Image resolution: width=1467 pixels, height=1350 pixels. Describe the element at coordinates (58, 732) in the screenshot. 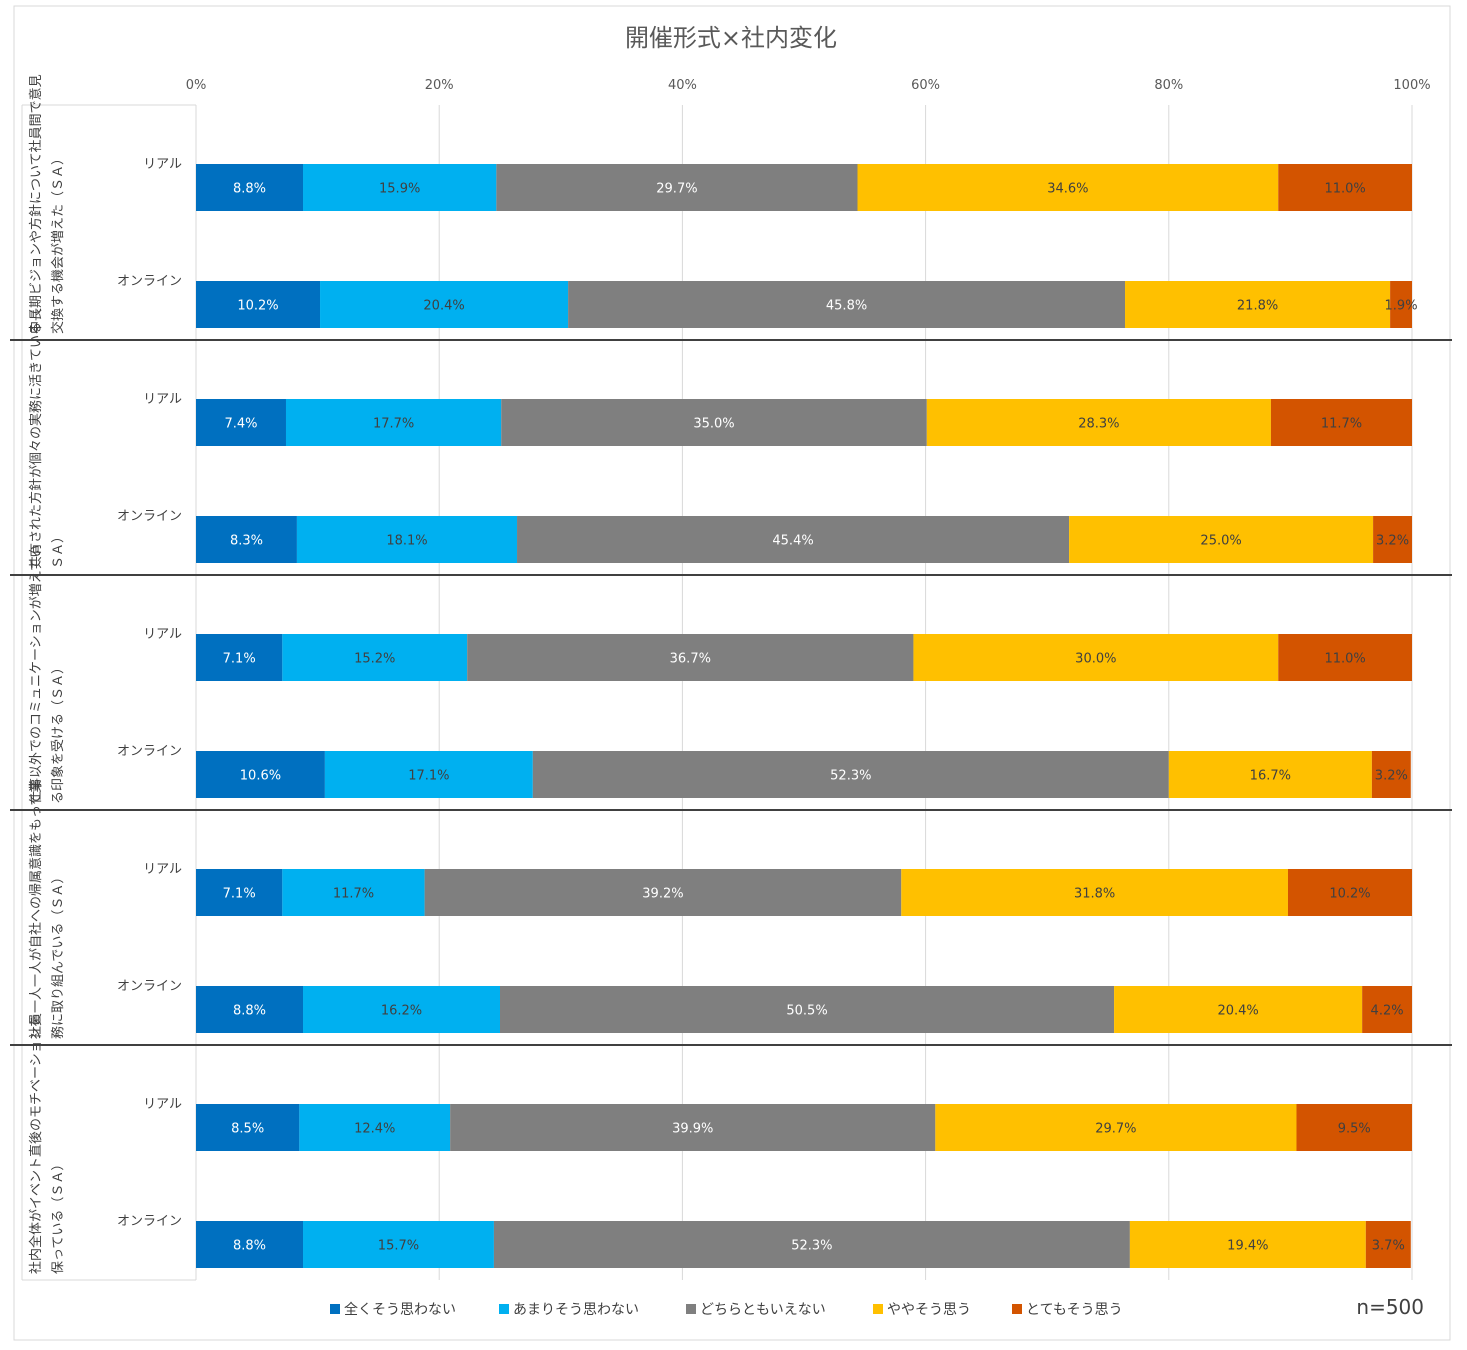

I see `group-label-line: る印象を受ける（ＳＡ）` at that location.